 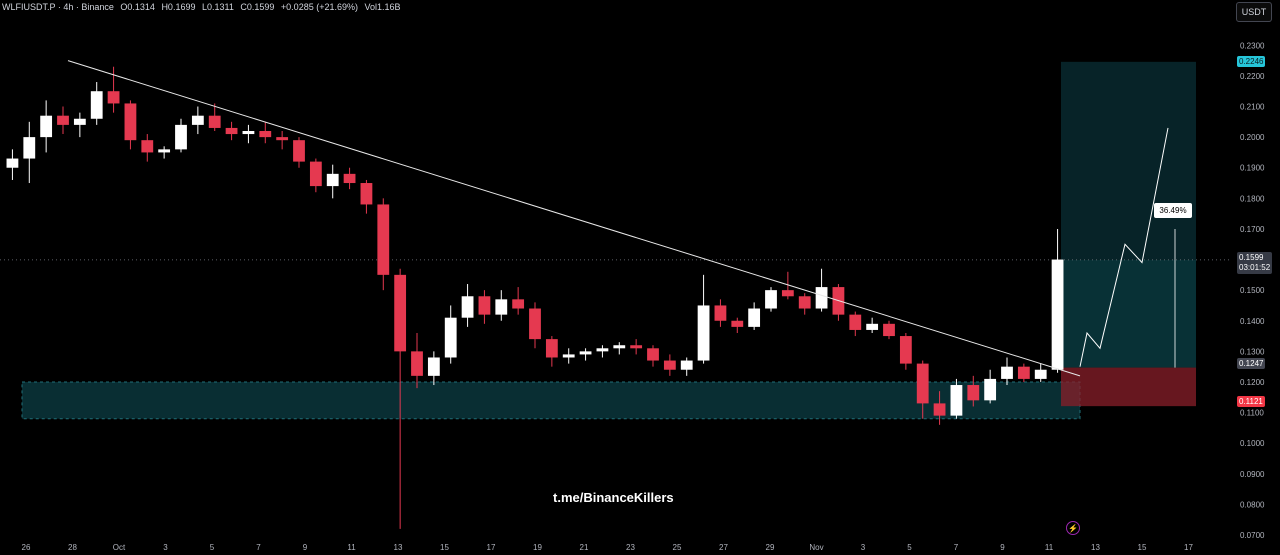 What do you see at coordinates (178, 7) in the screenshot?
I see `ohlc-high: H0.1699` at bounding box center [178, 7].